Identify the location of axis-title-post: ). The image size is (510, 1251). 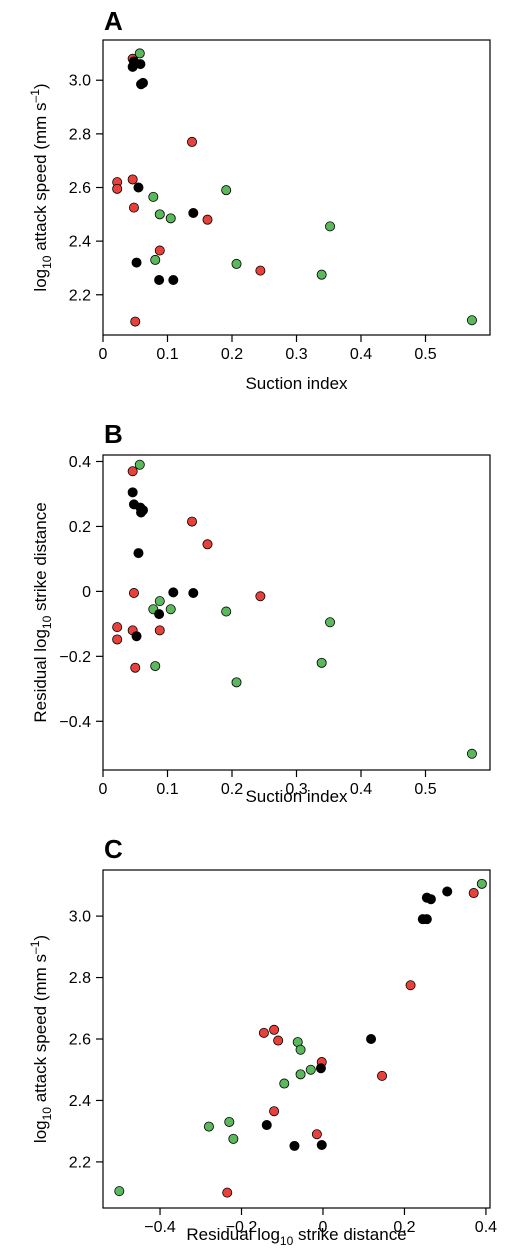
(40, 86).